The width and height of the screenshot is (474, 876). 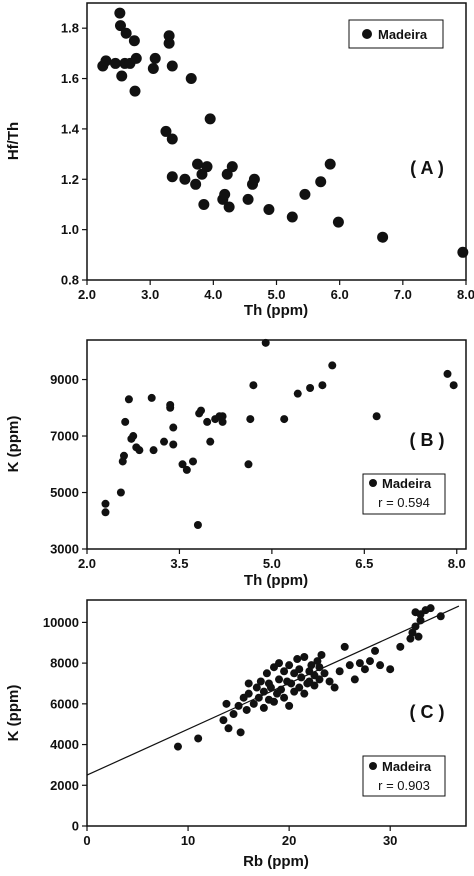 I want to click on y-tick-label-c: 8000, so click(x=64, y=663).